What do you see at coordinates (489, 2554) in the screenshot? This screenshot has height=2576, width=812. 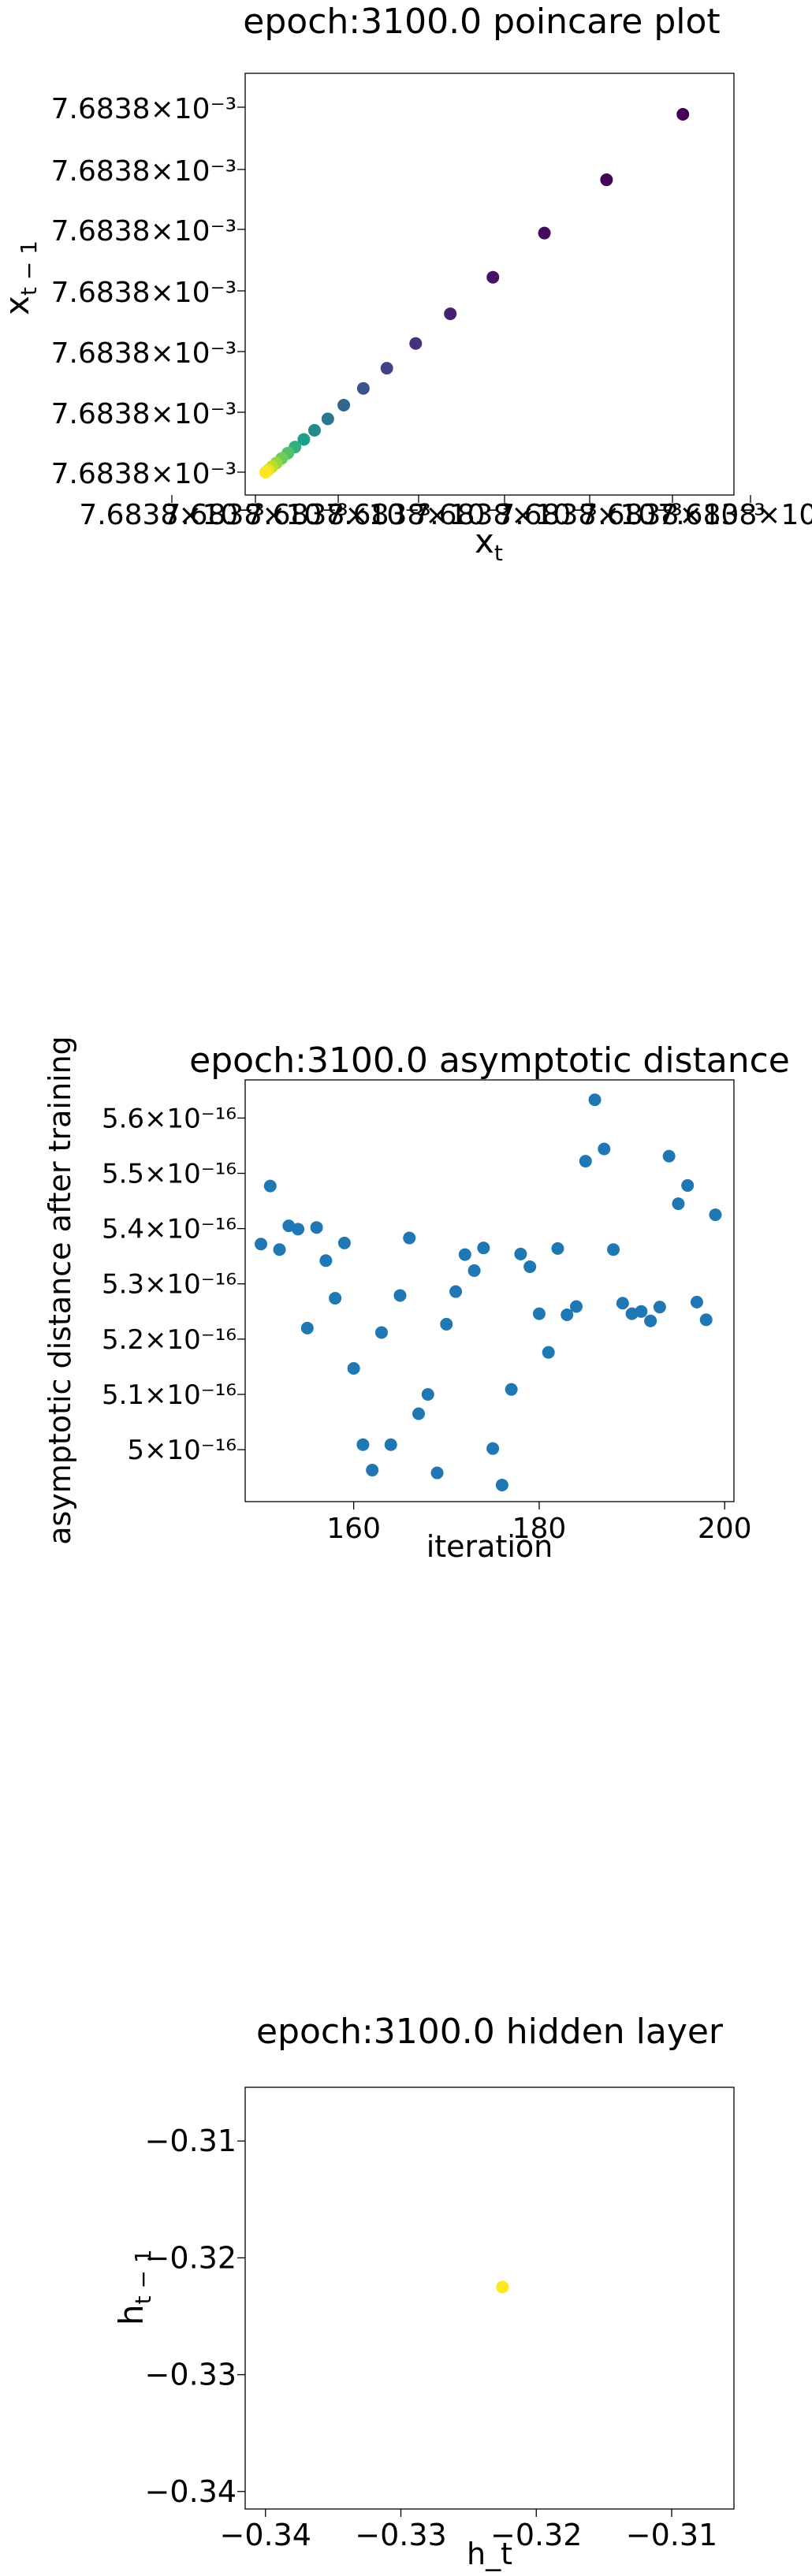 I see `hidden-layer-x-label: h_t` at bounding box center [489, 2554].